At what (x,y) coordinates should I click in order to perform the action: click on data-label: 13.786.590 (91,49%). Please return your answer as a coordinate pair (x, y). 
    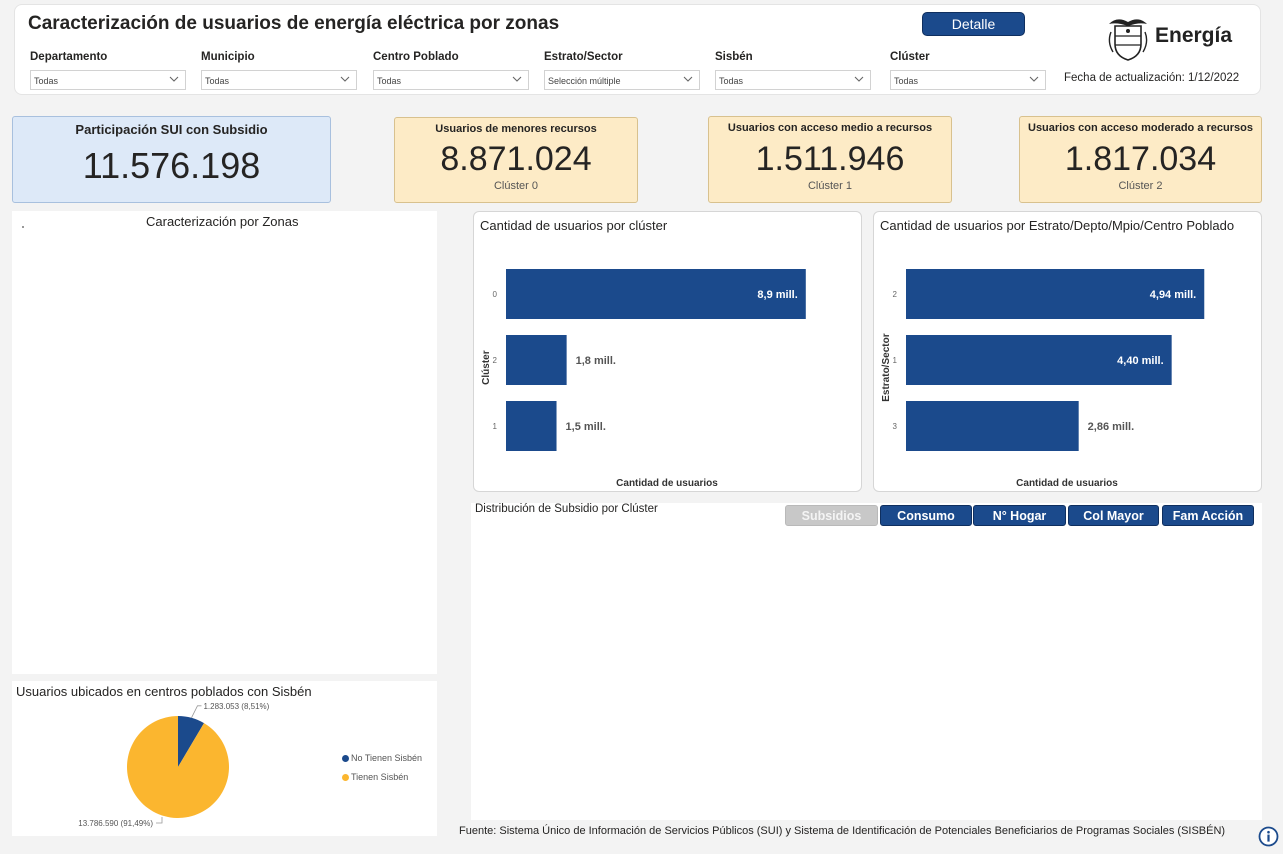
    Looking at the image, I should click on (115, 823).